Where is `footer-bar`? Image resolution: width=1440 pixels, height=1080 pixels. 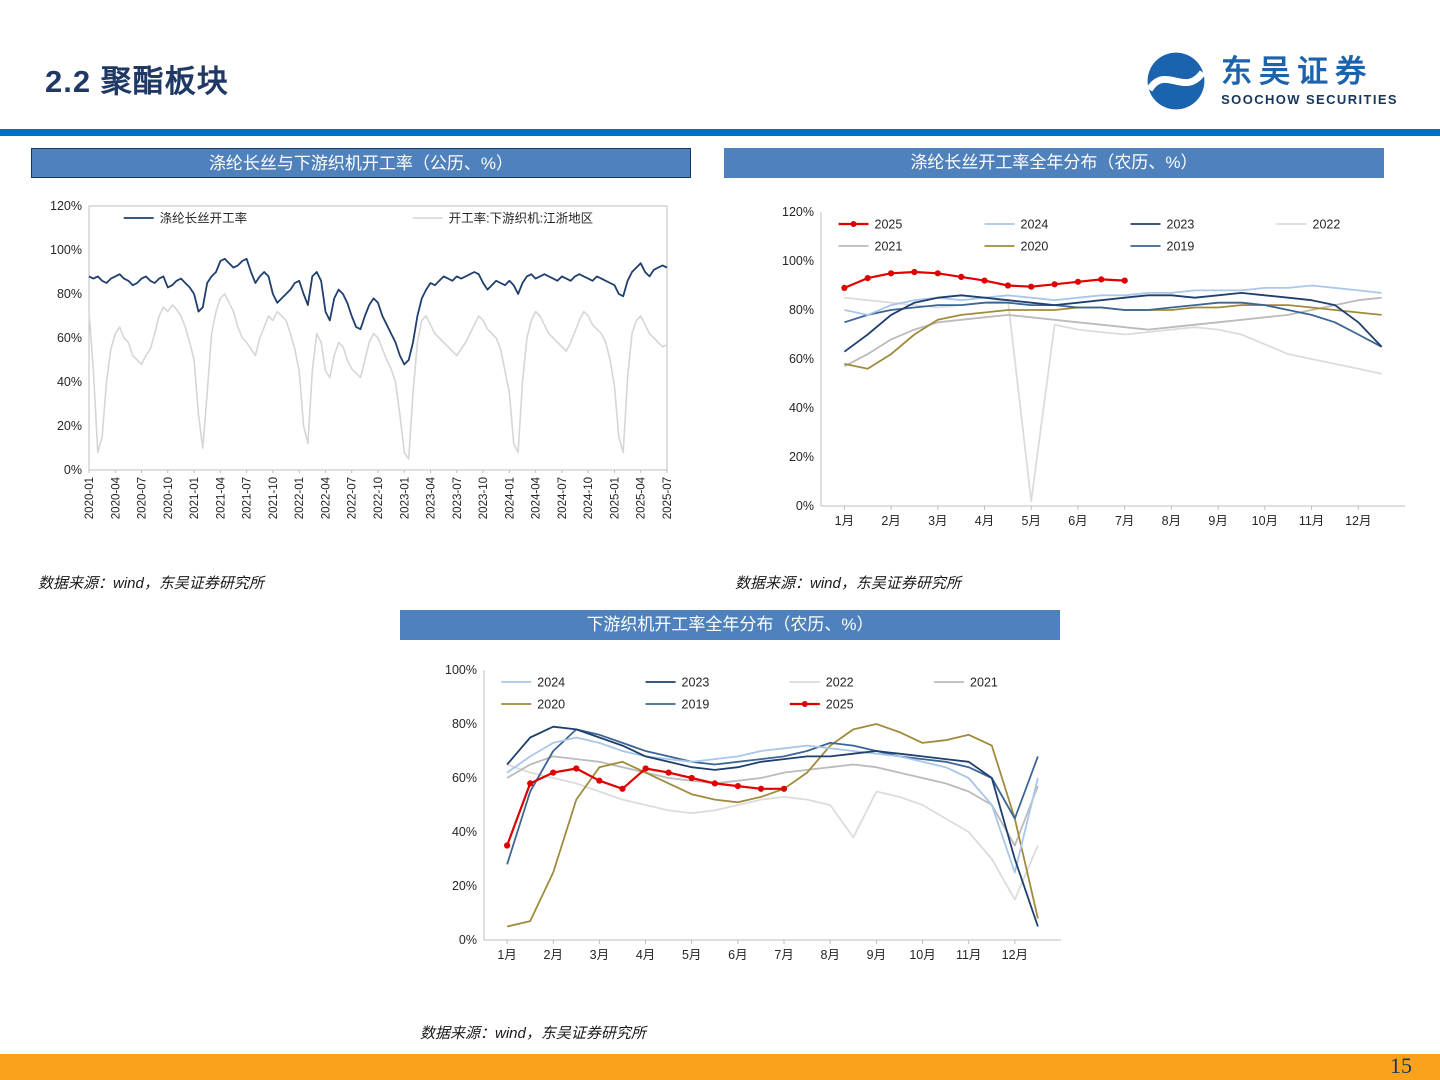
footer-bar is located at coordinates (720, 1067).